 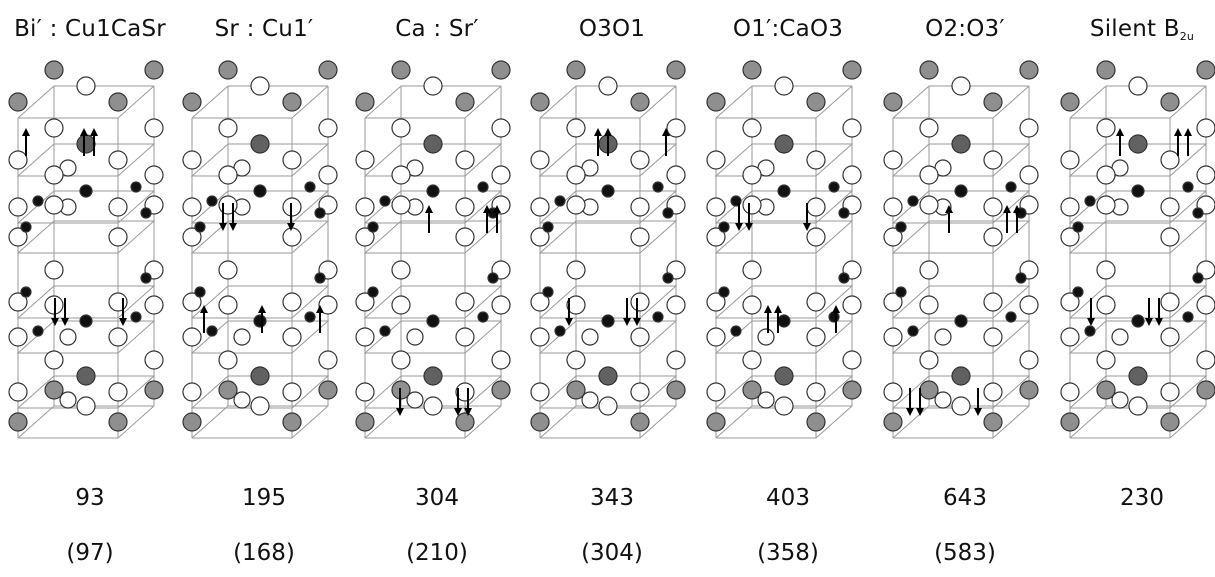 I want to click on mode-title: Ca : Sr′, so click(x=437, y=29).